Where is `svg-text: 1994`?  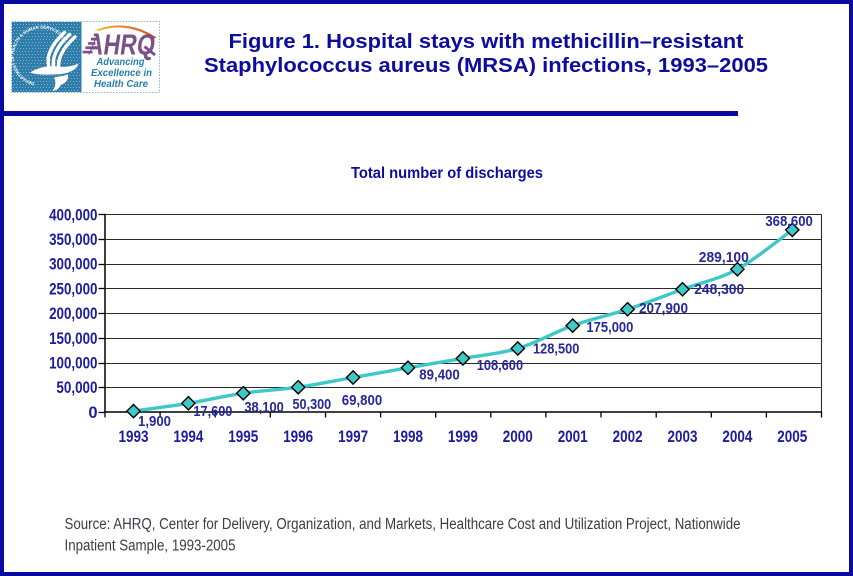
svg-text: 1994 is located at coordinates (188, 437).